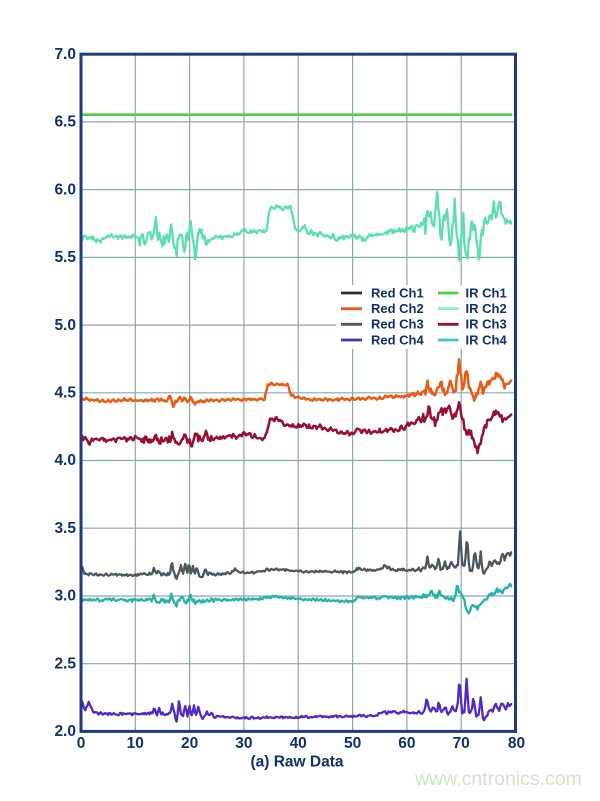 The width and height of the screenshot is (600, 801). What do you see at coordinates (135, 743) in the screenshot?
I see `svg-text: 10` at bounding box center [135, 743].